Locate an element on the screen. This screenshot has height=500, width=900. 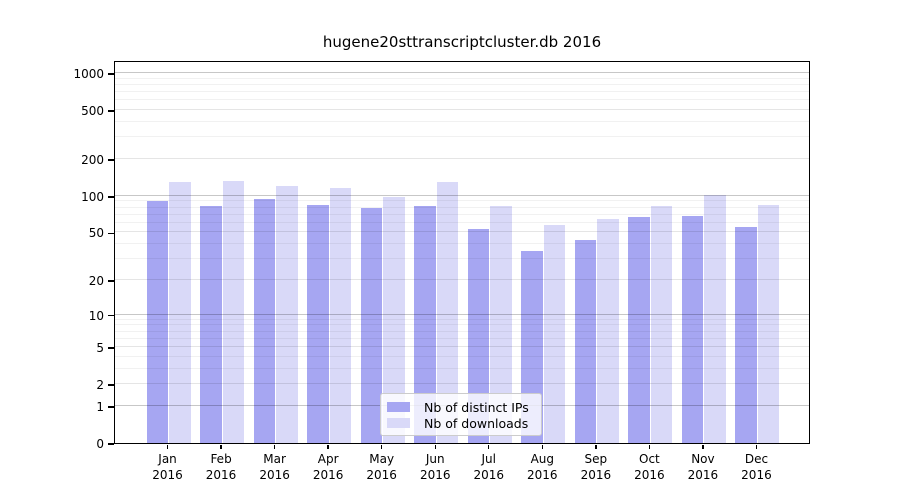
x-tick-label: Sep 2016 is located at coordinates (596, 467).